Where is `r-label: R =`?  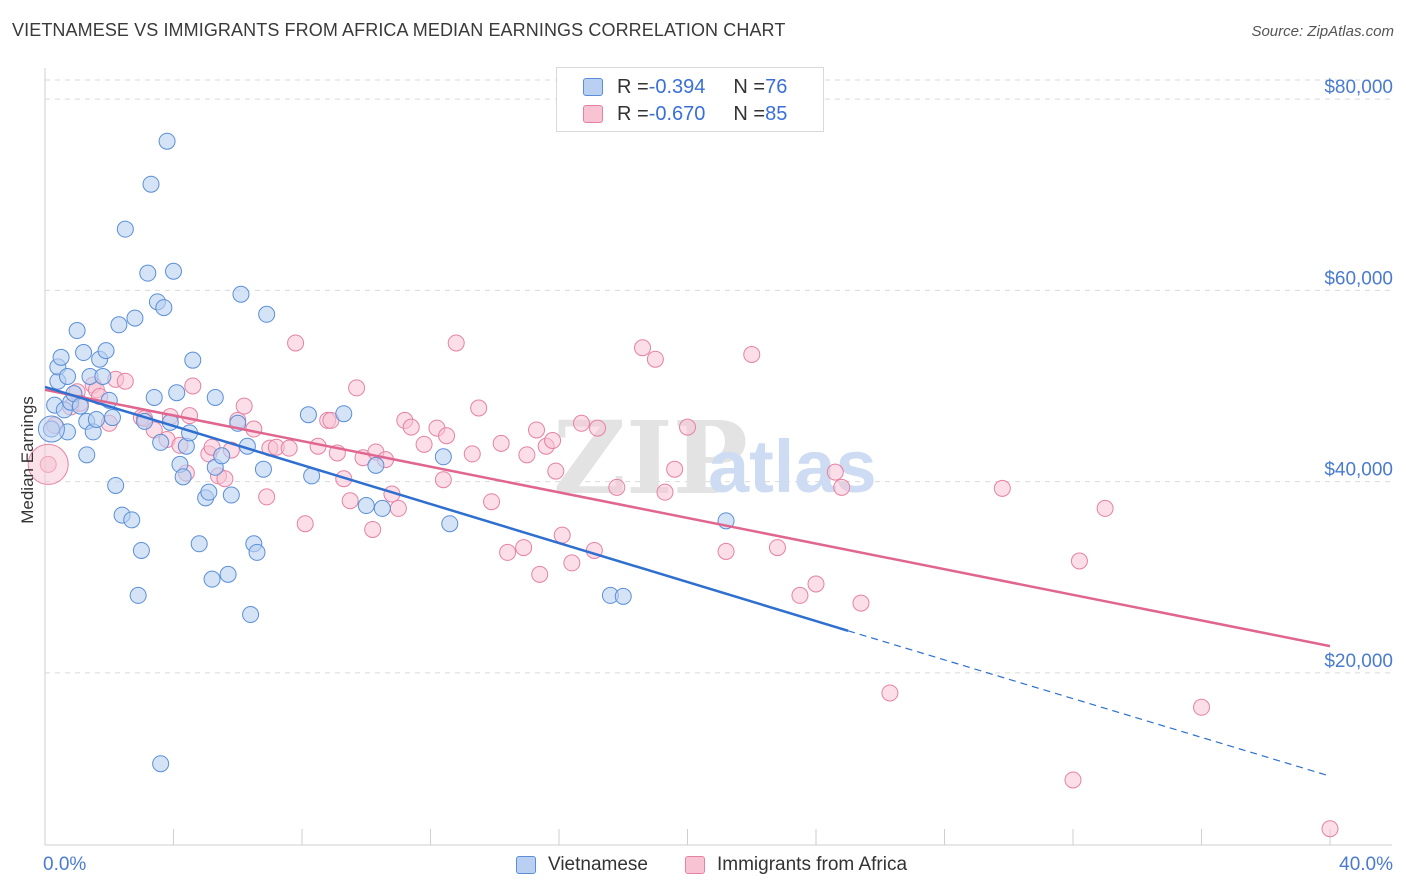
r-label: R = is located at coordinates (633, 113).